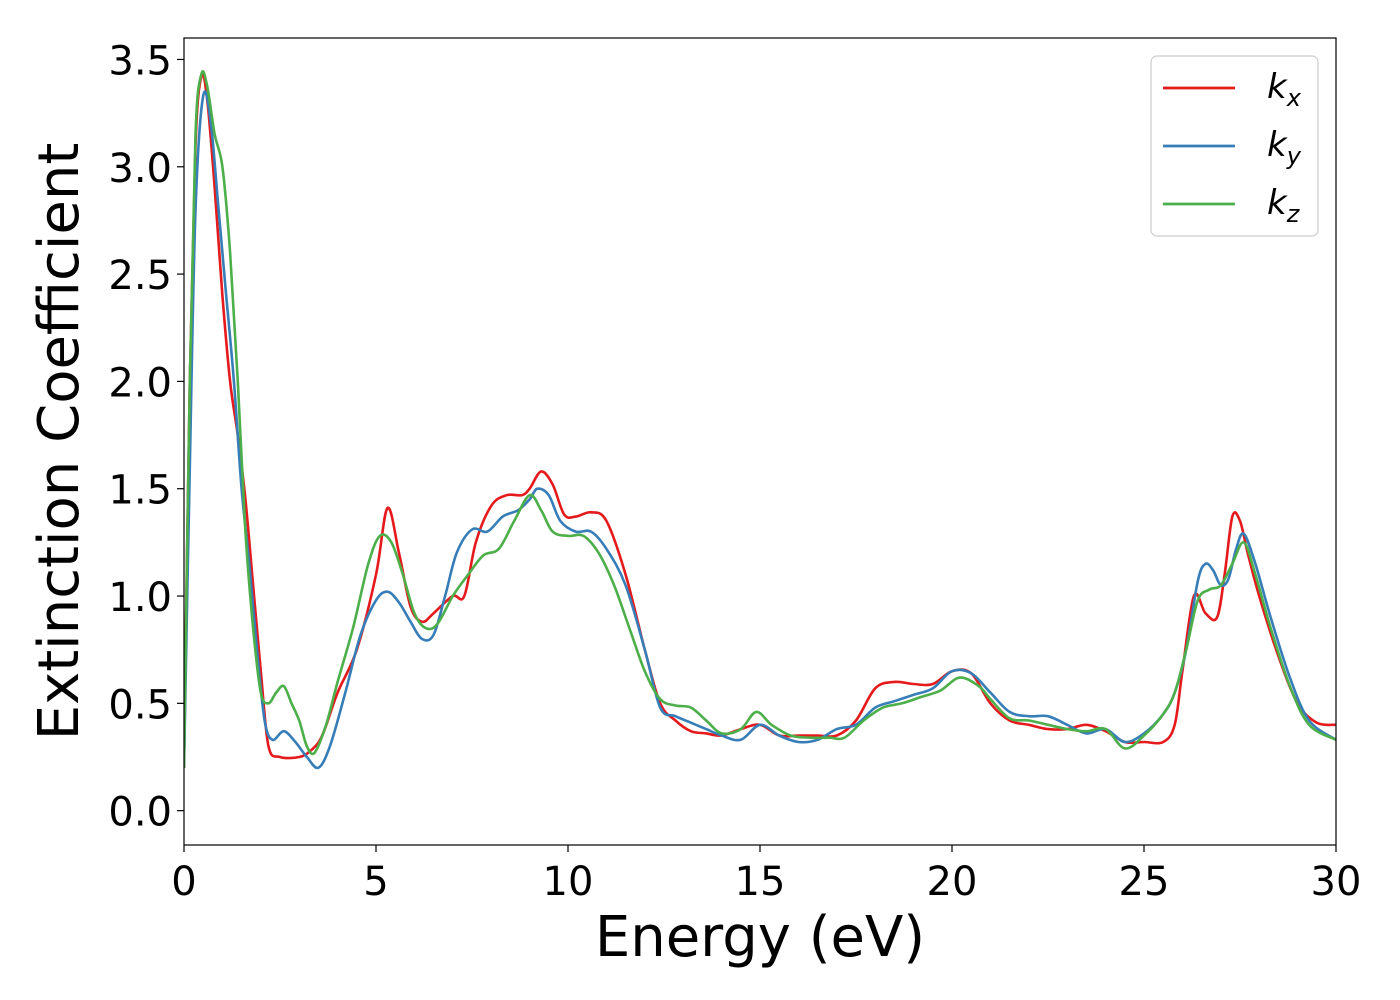  What do you see at coordinates (1144, 882) in the screenshot?
I see `x-tick-label: 25` at bounding box center [1144, 882].